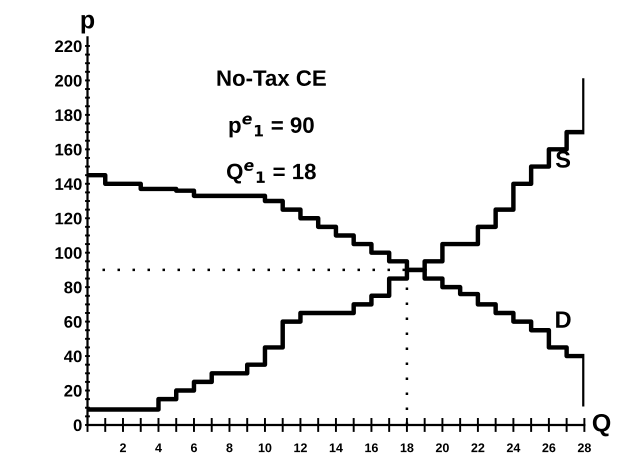 The height and width of the screenshot is (467, 625). I want to click on x-tick-label: 4, so click(158, 447).